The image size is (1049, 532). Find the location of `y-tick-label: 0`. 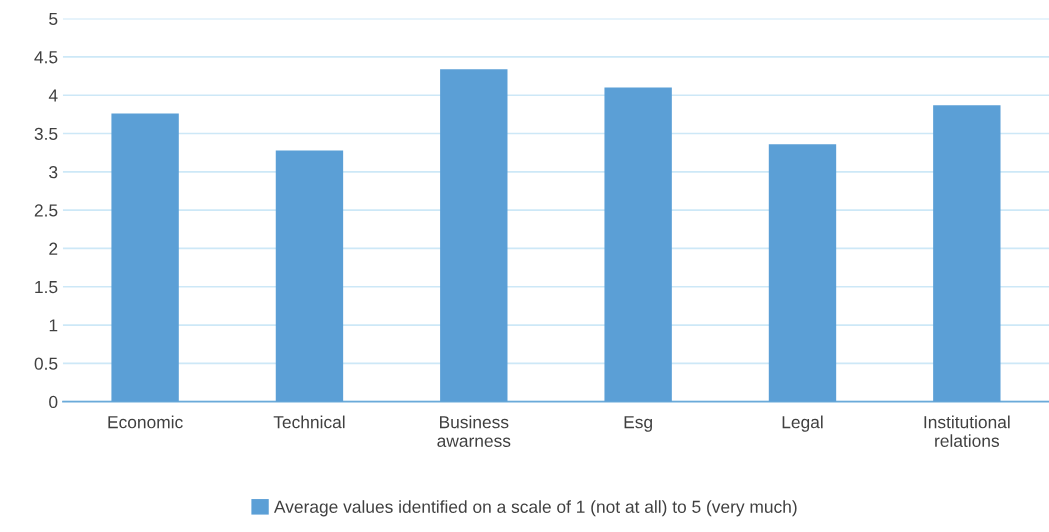

y-tick-label: 0 is located at coordinates (53, 402).